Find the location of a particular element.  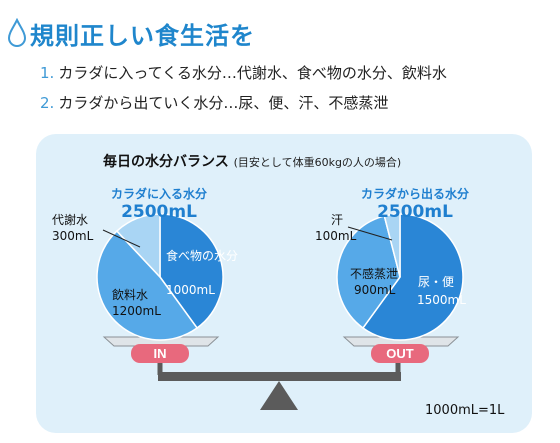

out-heading: カラダから出る水分 is located at coordinates (414, 194).